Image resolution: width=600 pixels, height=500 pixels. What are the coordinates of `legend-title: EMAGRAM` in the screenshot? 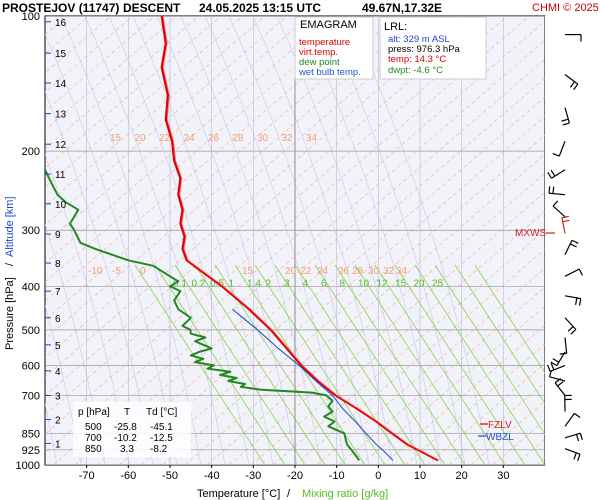 It's located at (328, 25).